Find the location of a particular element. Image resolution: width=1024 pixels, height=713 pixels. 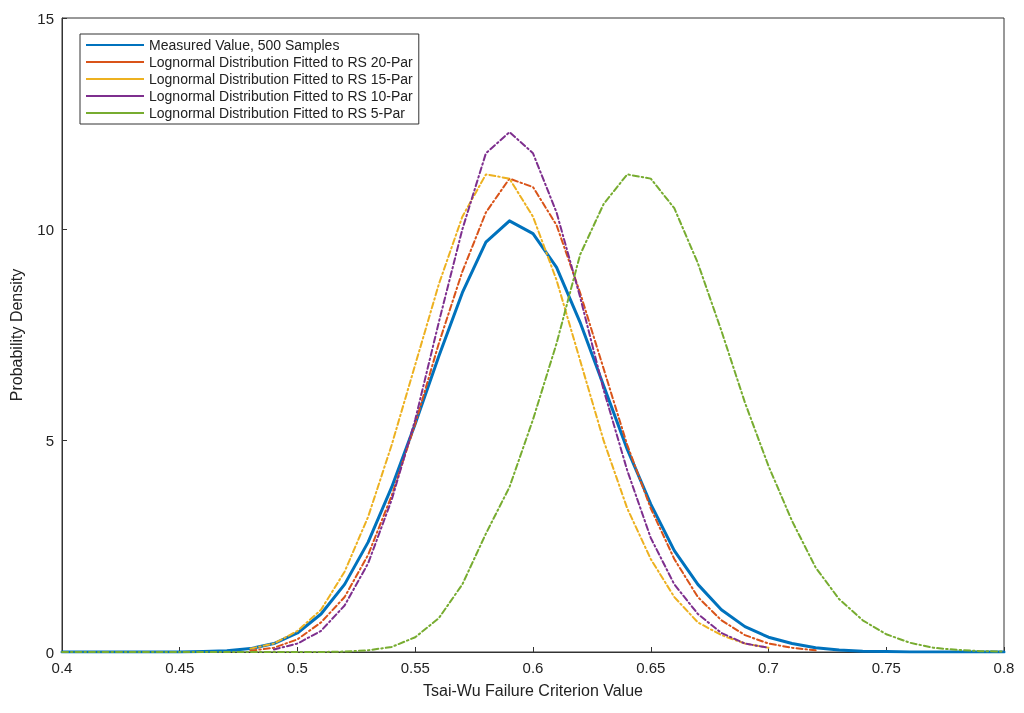

y-axis-title: Probability Density is located at coordinates (16, 335).